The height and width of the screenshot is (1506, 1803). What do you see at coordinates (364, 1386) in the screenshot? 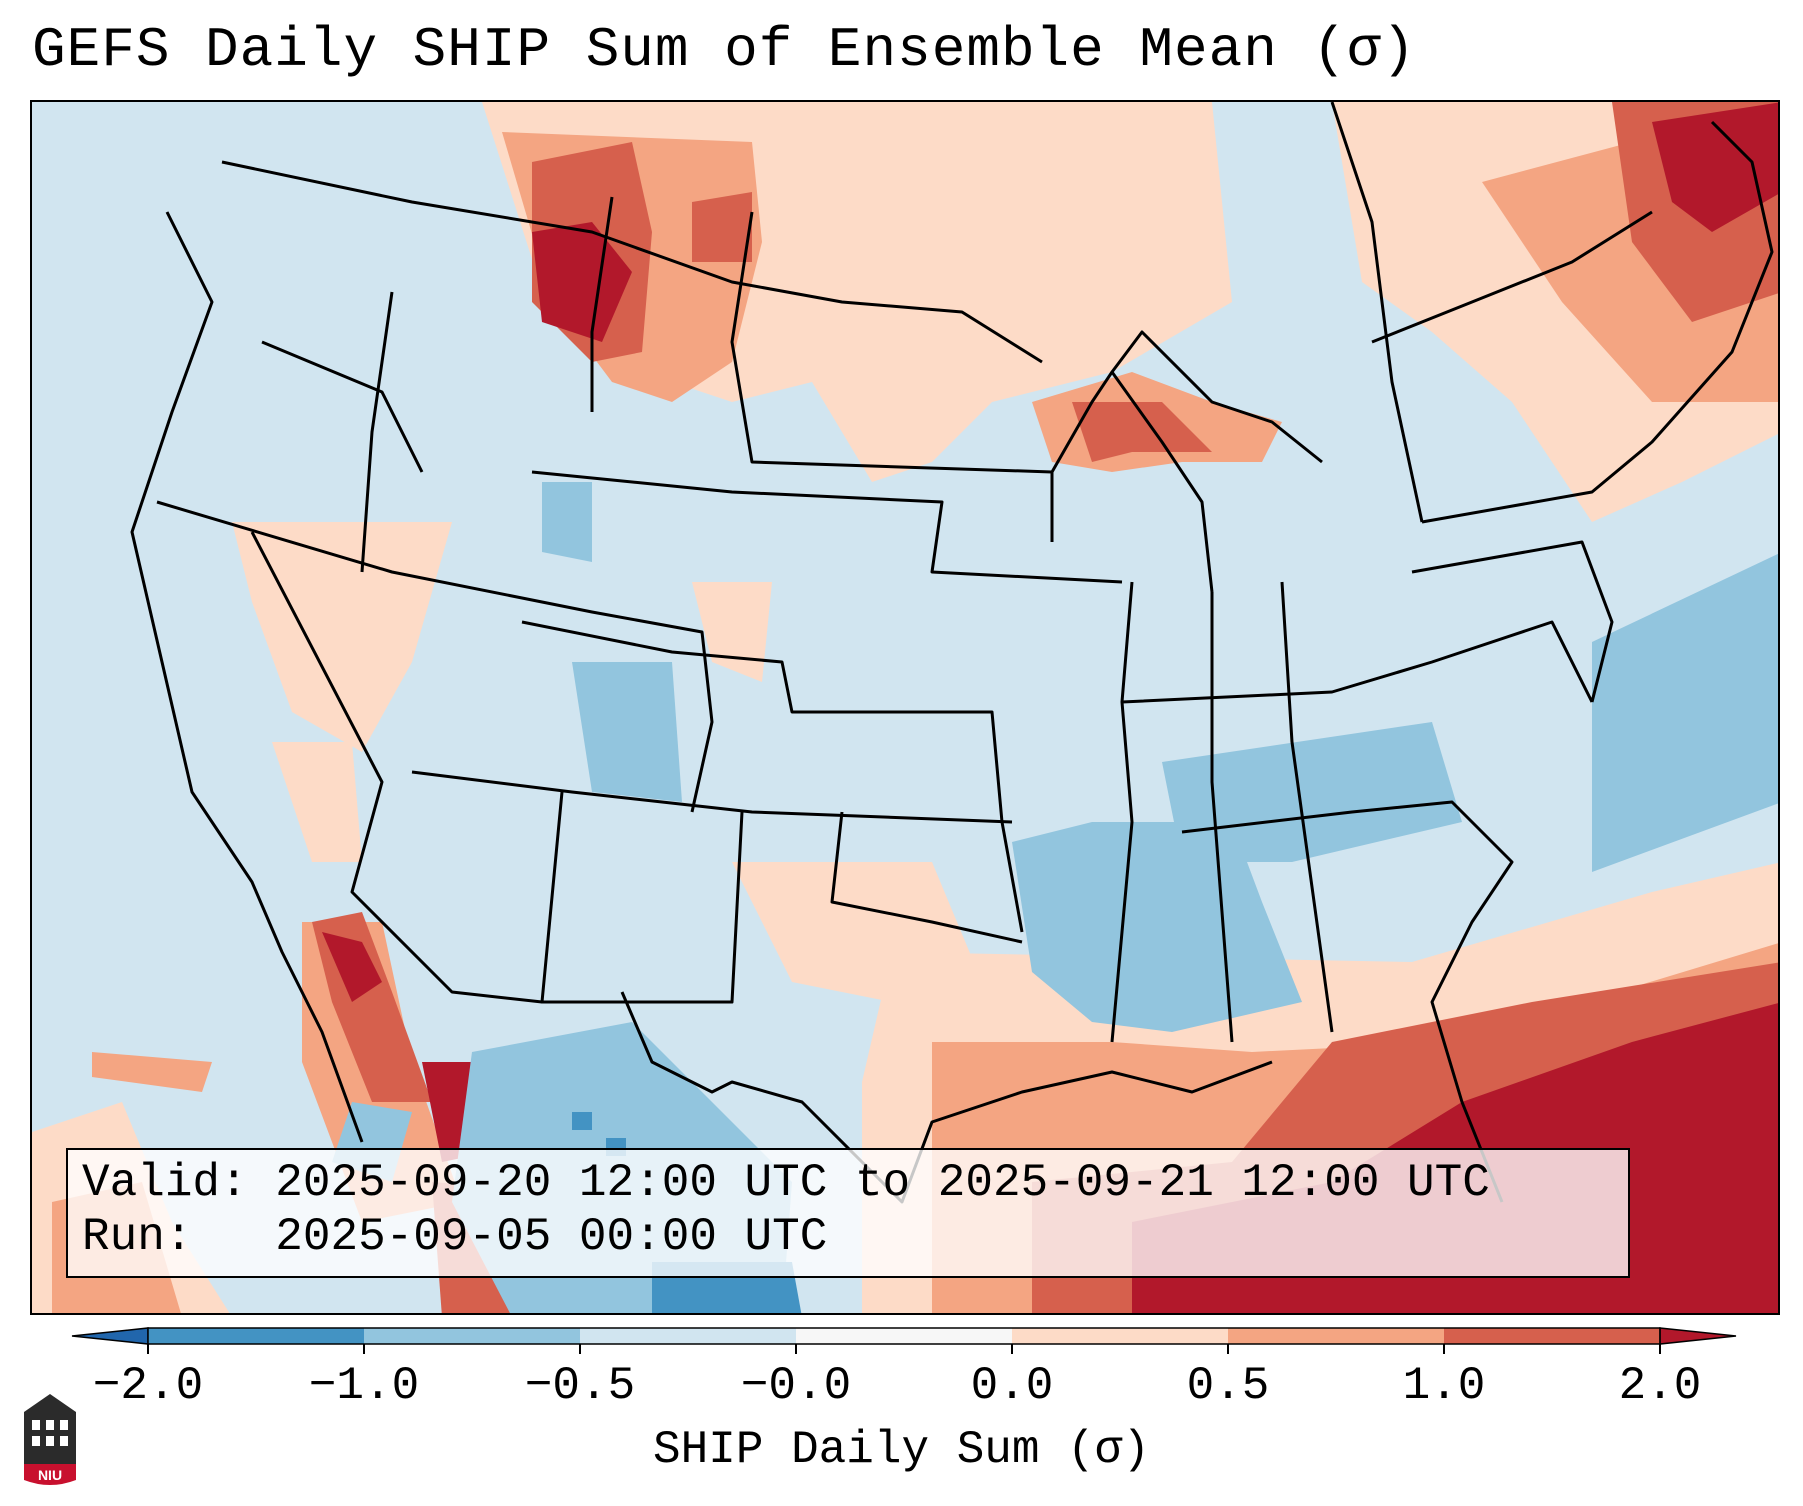
I see `colorbar-tick-label: −1.0` at bounding box center [364, 1386].